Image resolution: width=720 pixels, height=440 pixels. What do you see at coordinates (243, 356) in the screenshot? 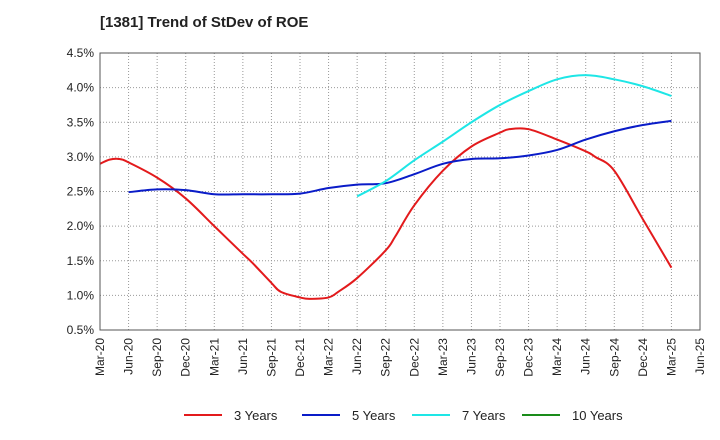
I see `x-tick-label: Jun-21` at bounding box center [243, 356].